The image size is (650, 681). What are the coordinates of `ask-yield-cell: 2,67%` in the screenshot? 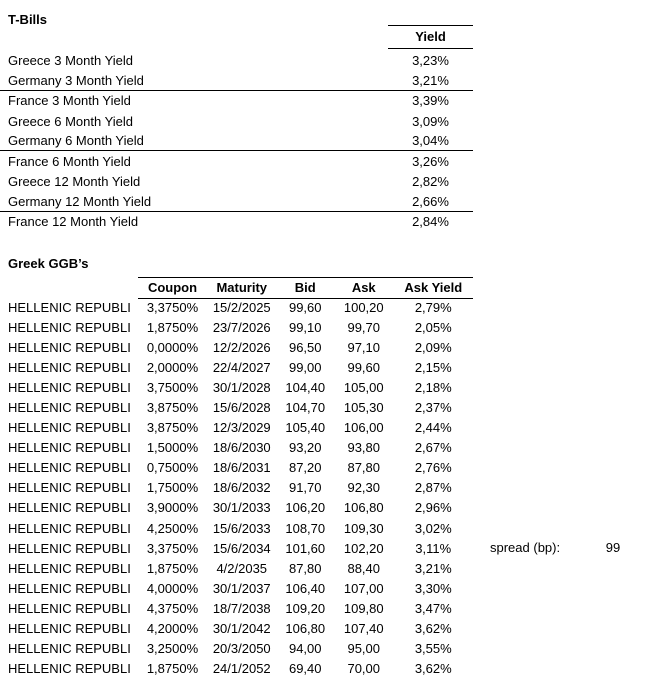 It's located at (433, 448).